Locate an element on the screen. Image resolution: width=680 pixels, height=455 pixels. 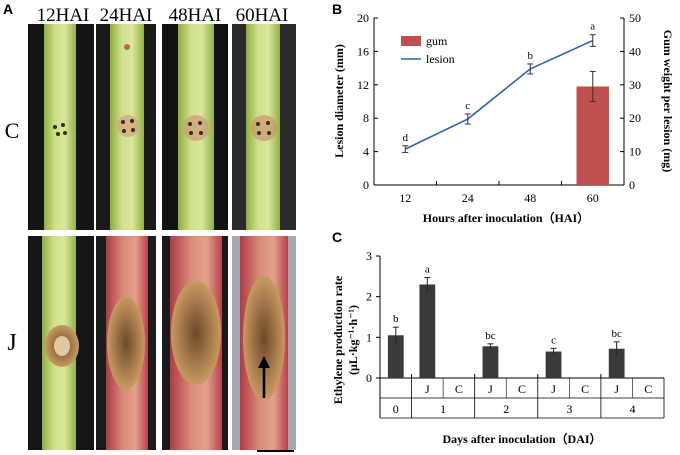
x-tick-label: 48 is located at coordinates (530, 198).